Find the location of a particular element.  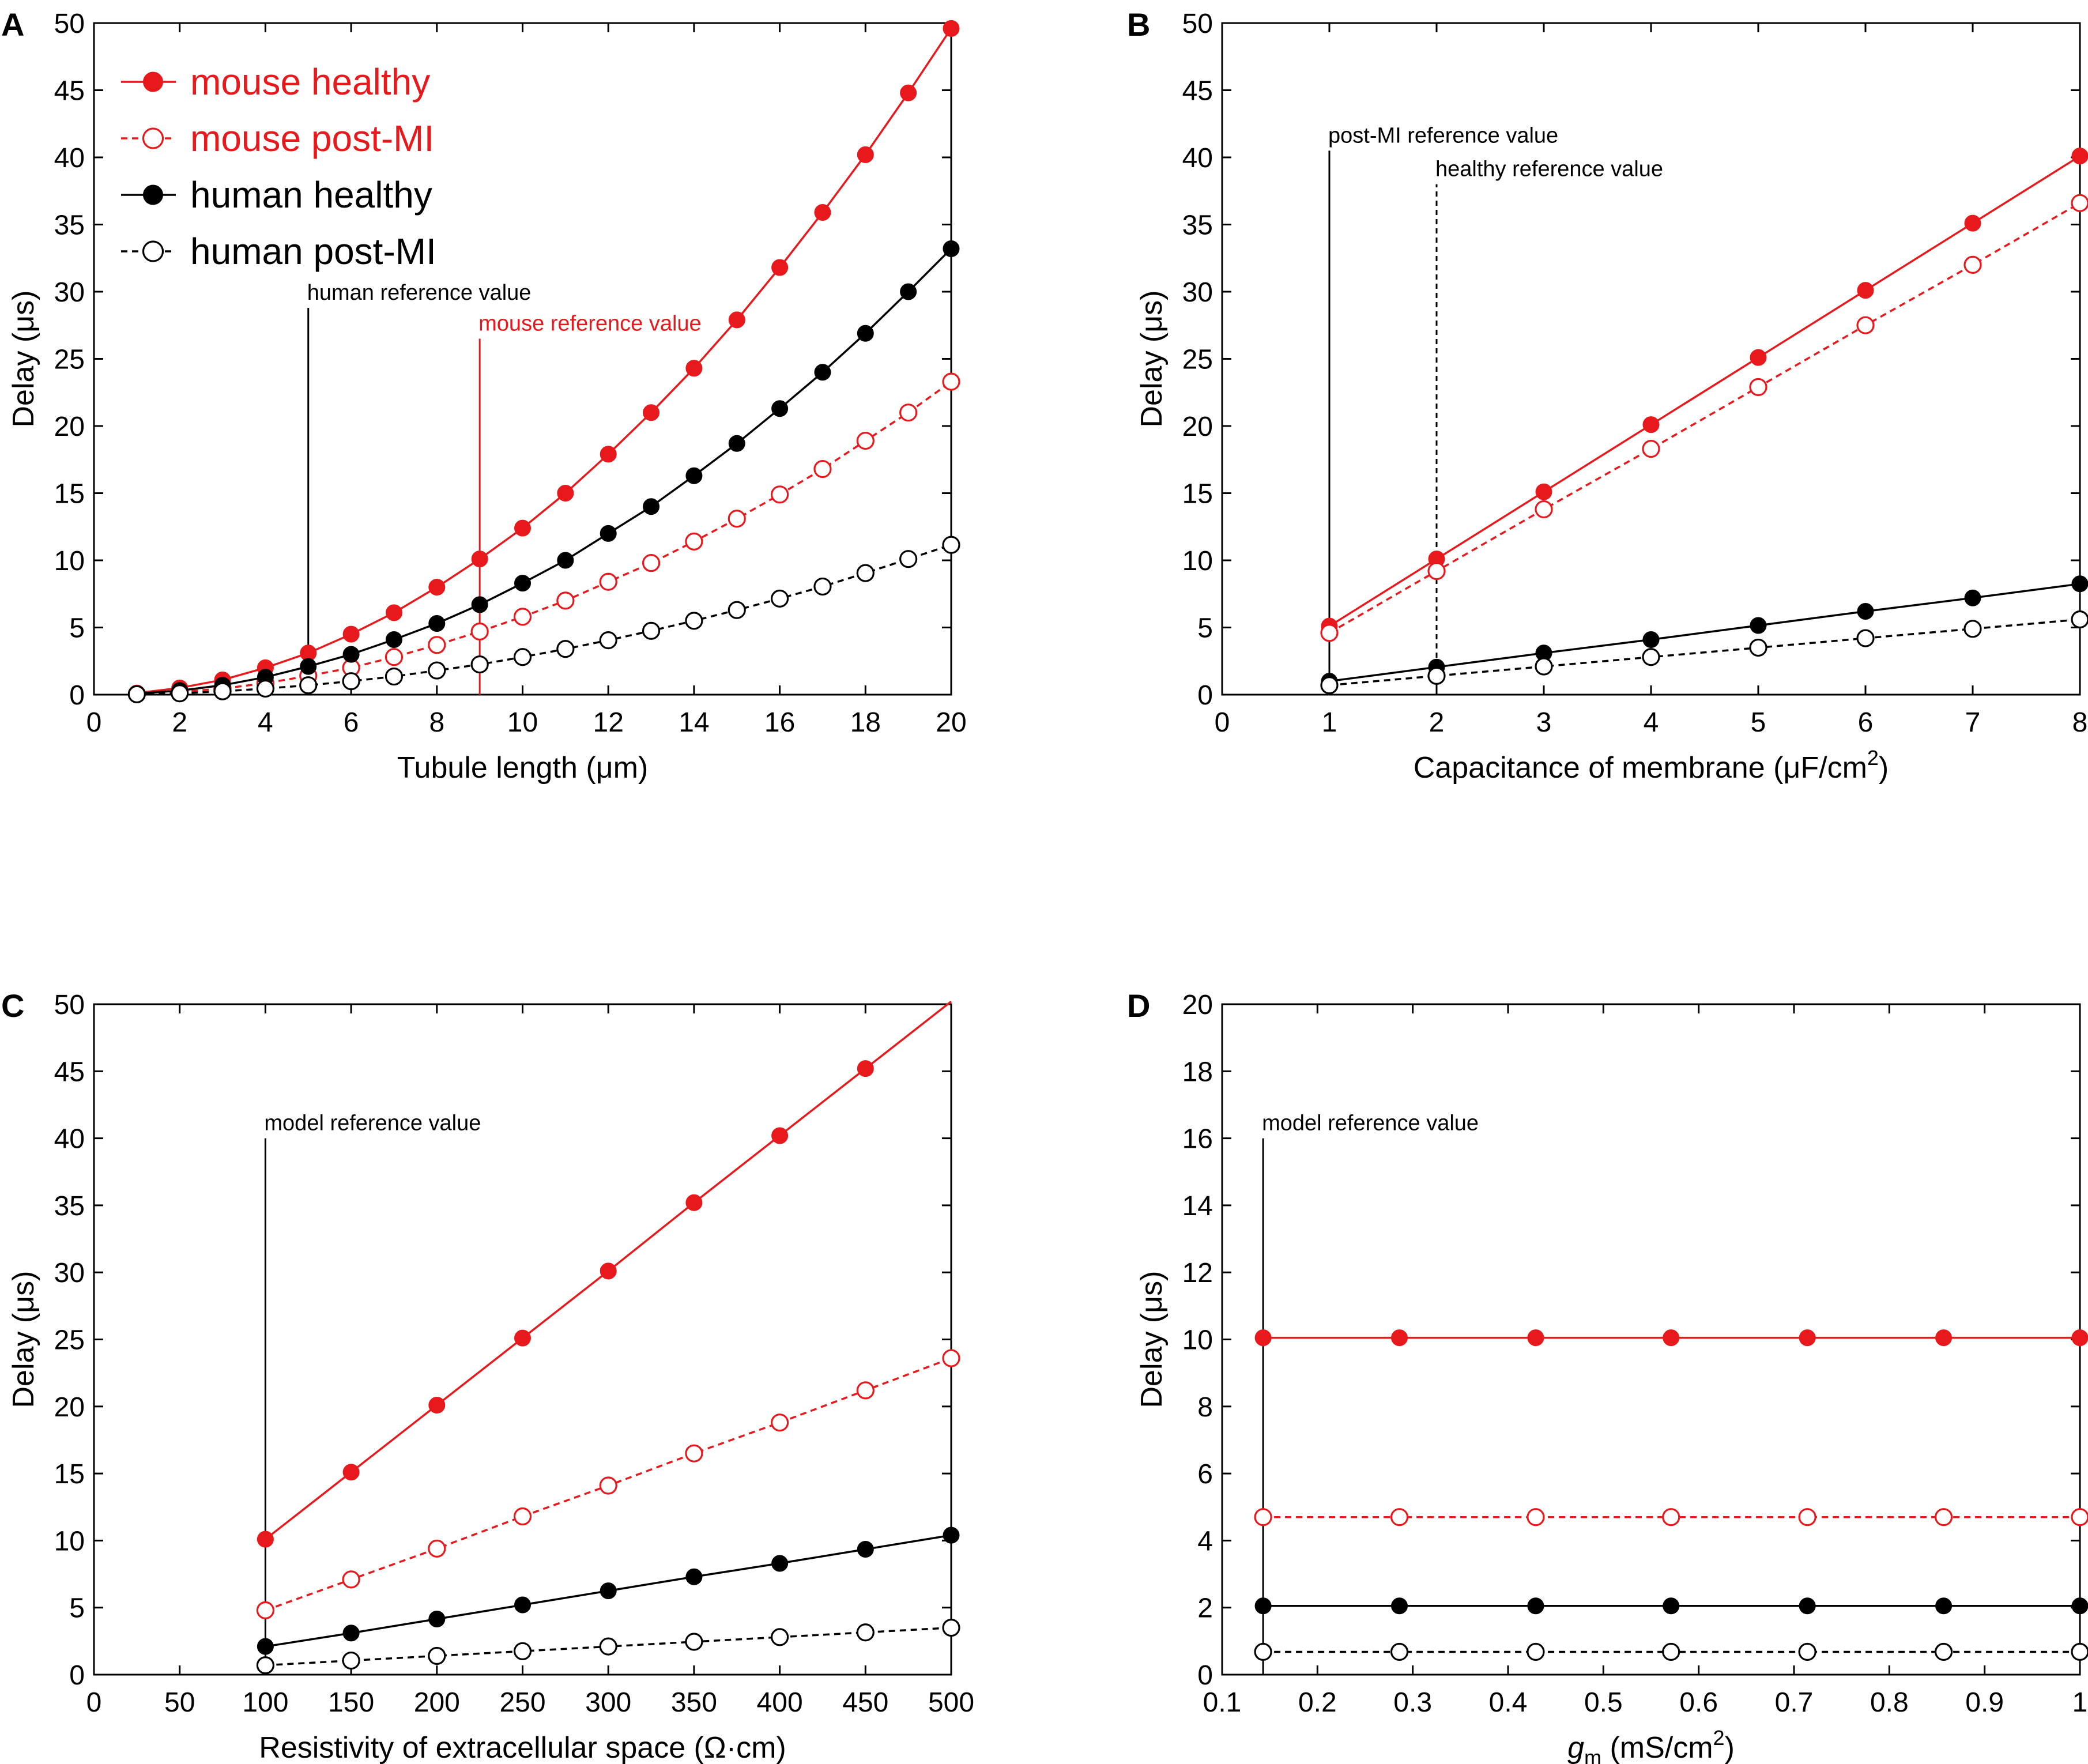

series-line-human-post-MI is located at coordinates (1705, 652).